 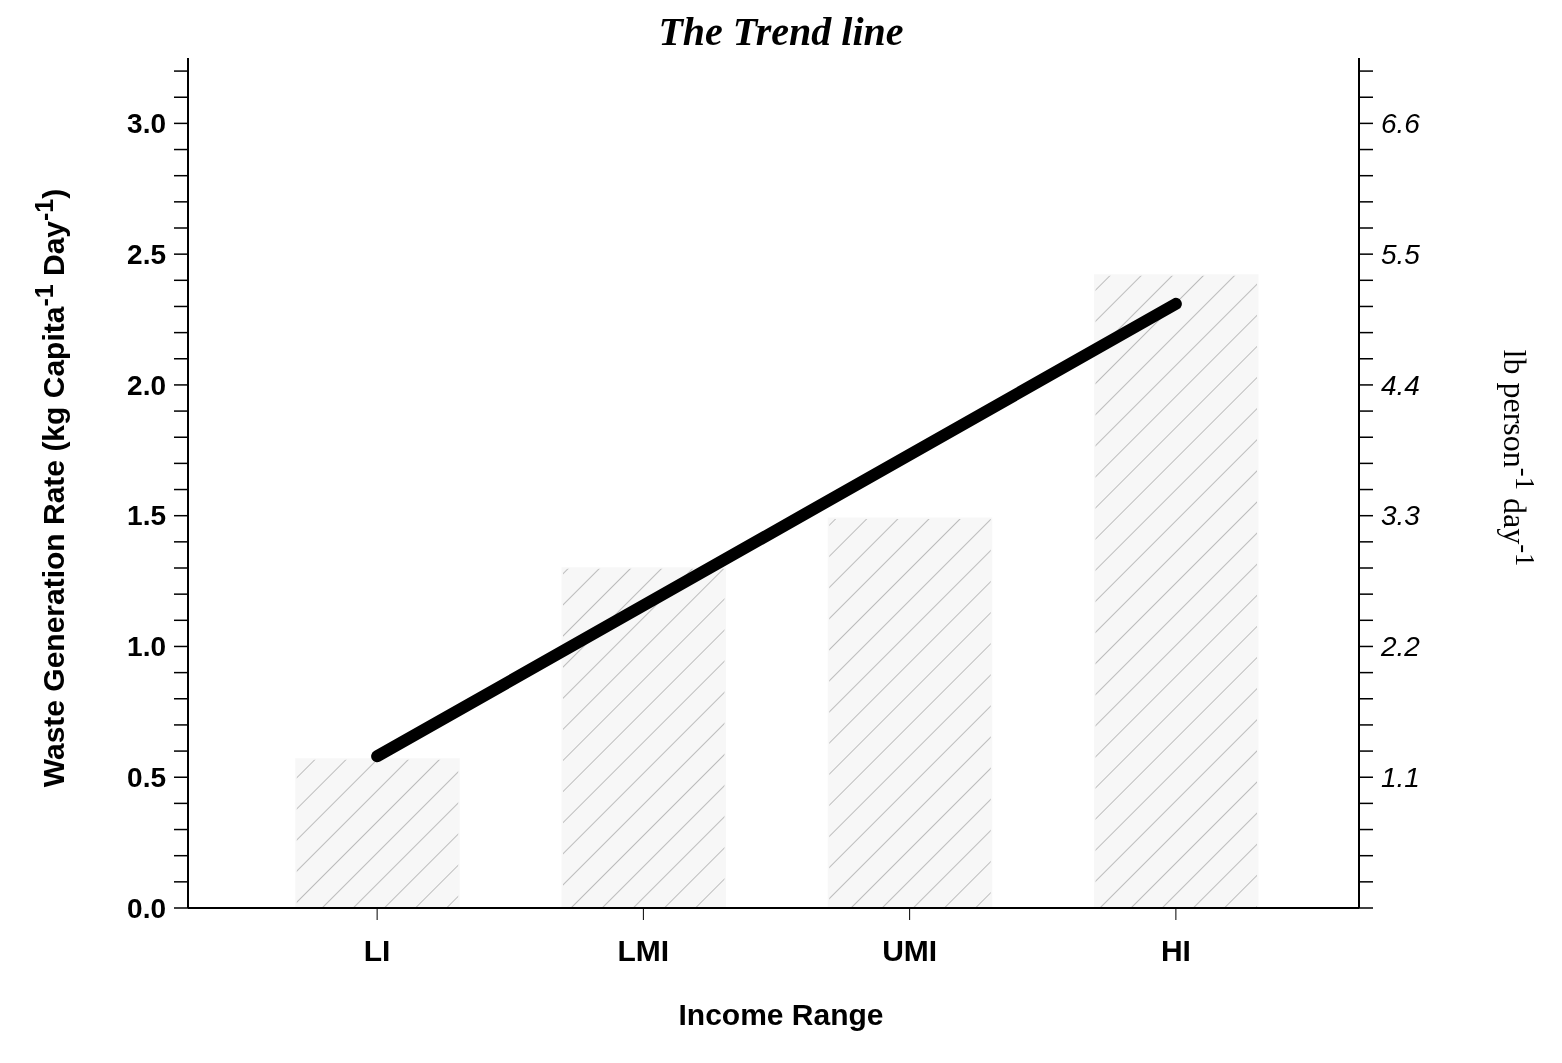 What do you see at coordinates (643, 951) in the screenshot?
I see `x-tick-label: LMI` at bounding box center [643, 951].